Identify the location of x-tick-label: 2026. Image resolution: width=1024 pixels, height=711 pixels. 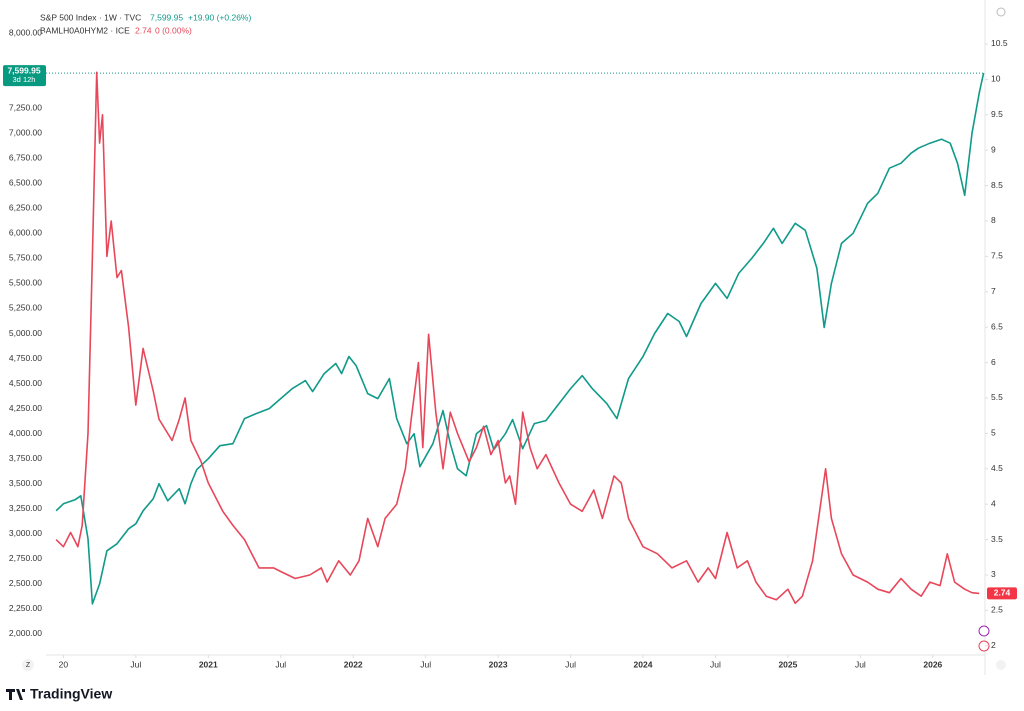
(932, 664).